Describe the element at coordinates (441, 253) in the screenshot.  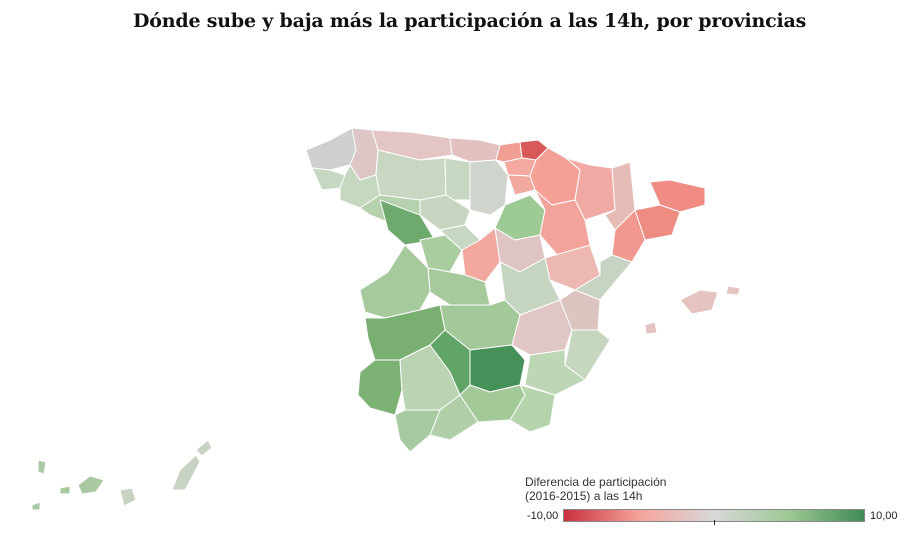
I see `province-avila` at that location.